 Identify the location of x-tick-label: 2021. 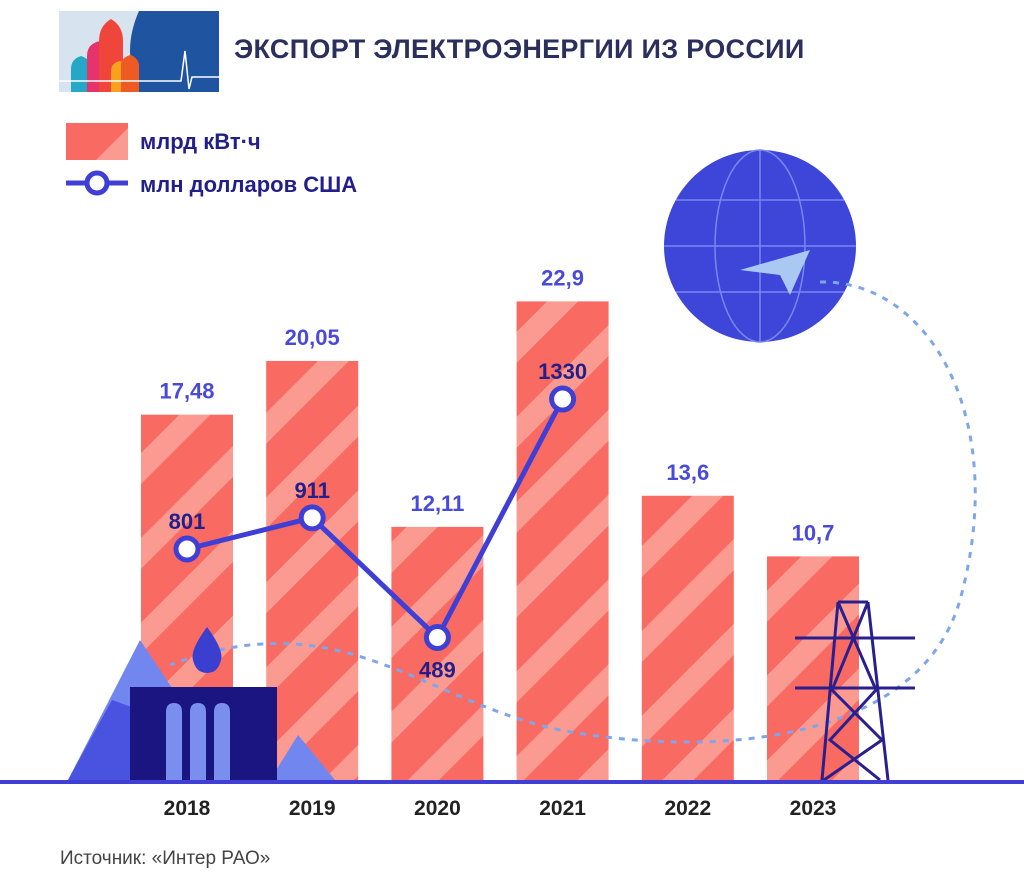
(562, 808).